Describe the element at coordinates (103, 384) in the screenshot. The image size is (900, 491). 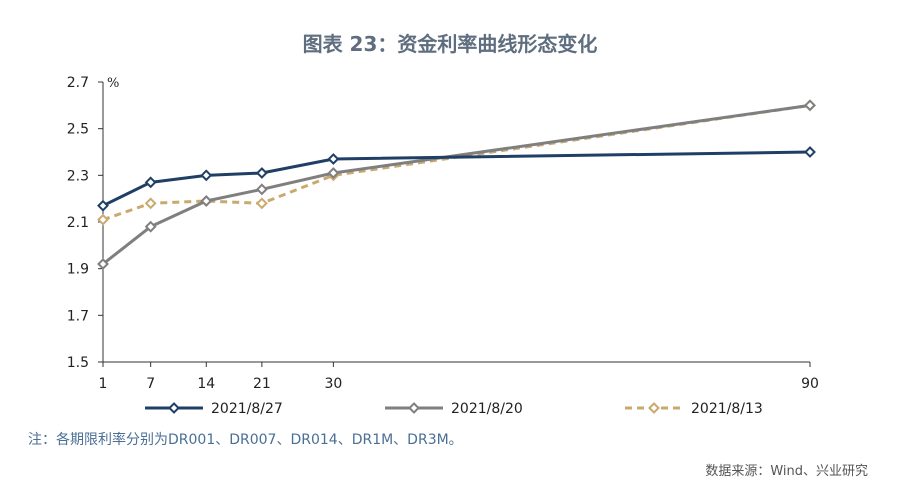
I see `x-tick-label: 1` at that location.